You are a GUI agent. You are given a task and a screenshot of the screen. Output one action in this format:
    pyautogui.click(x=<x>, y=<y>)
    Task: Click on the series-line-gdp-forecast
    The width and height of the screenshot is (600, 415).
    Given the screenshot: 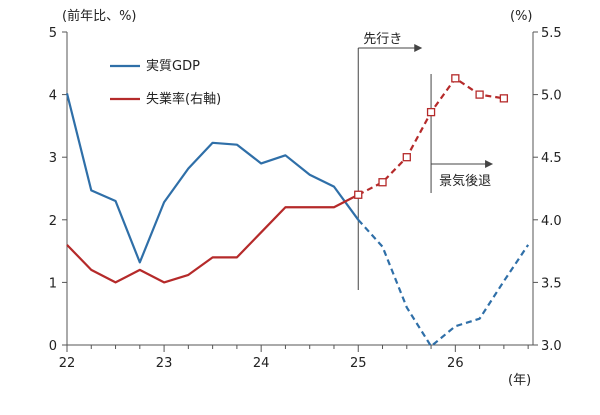 What is the action you would take?
    pyautogui.click(x=443, y=283)
    